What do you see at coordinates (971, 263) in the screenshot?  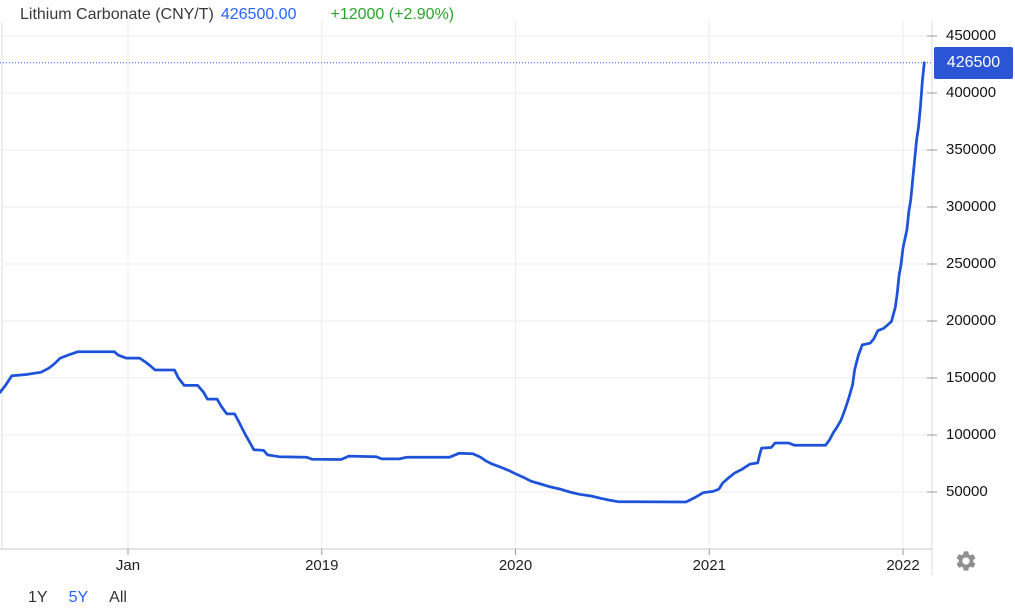 I see `y-axis-tick-label: 250000` at bounding box center [971, 263].